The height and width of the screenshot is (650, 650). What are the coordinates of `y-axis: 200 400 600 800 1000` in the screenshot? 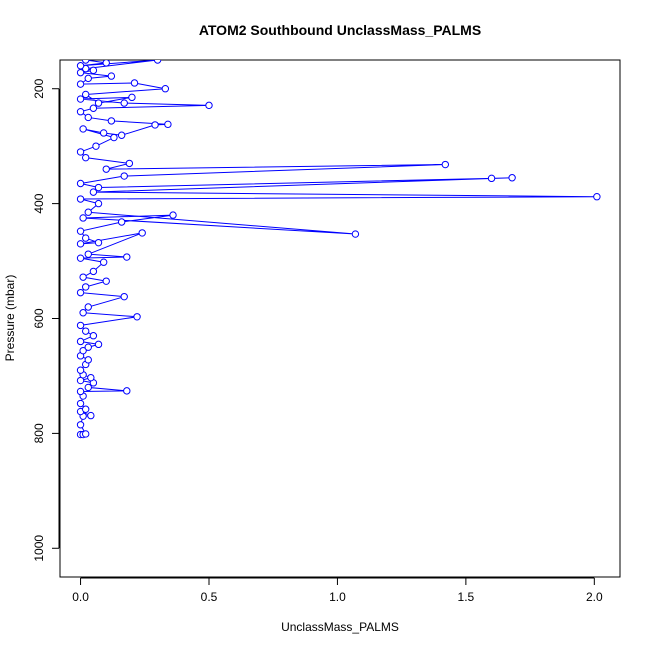 It's located at (46, 320).